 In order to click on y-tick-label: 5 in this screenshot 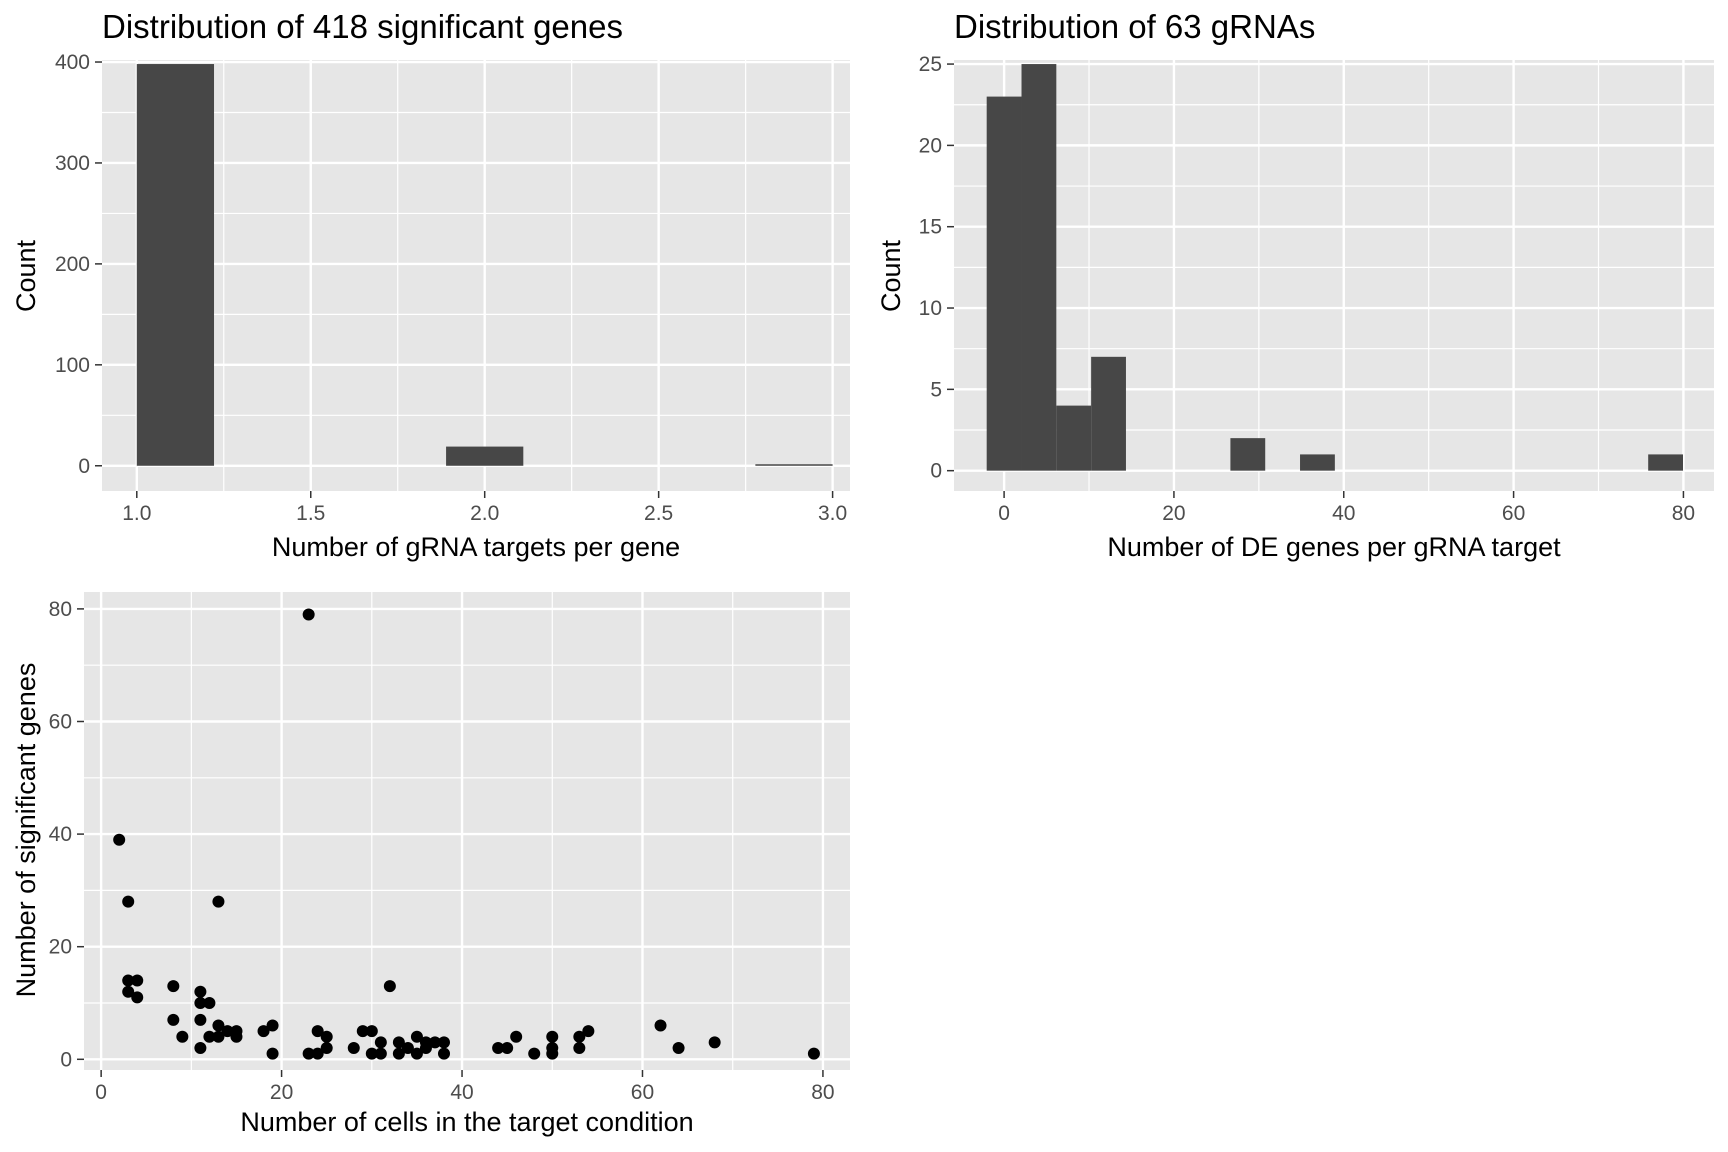, I will do `click(936, 389)`.